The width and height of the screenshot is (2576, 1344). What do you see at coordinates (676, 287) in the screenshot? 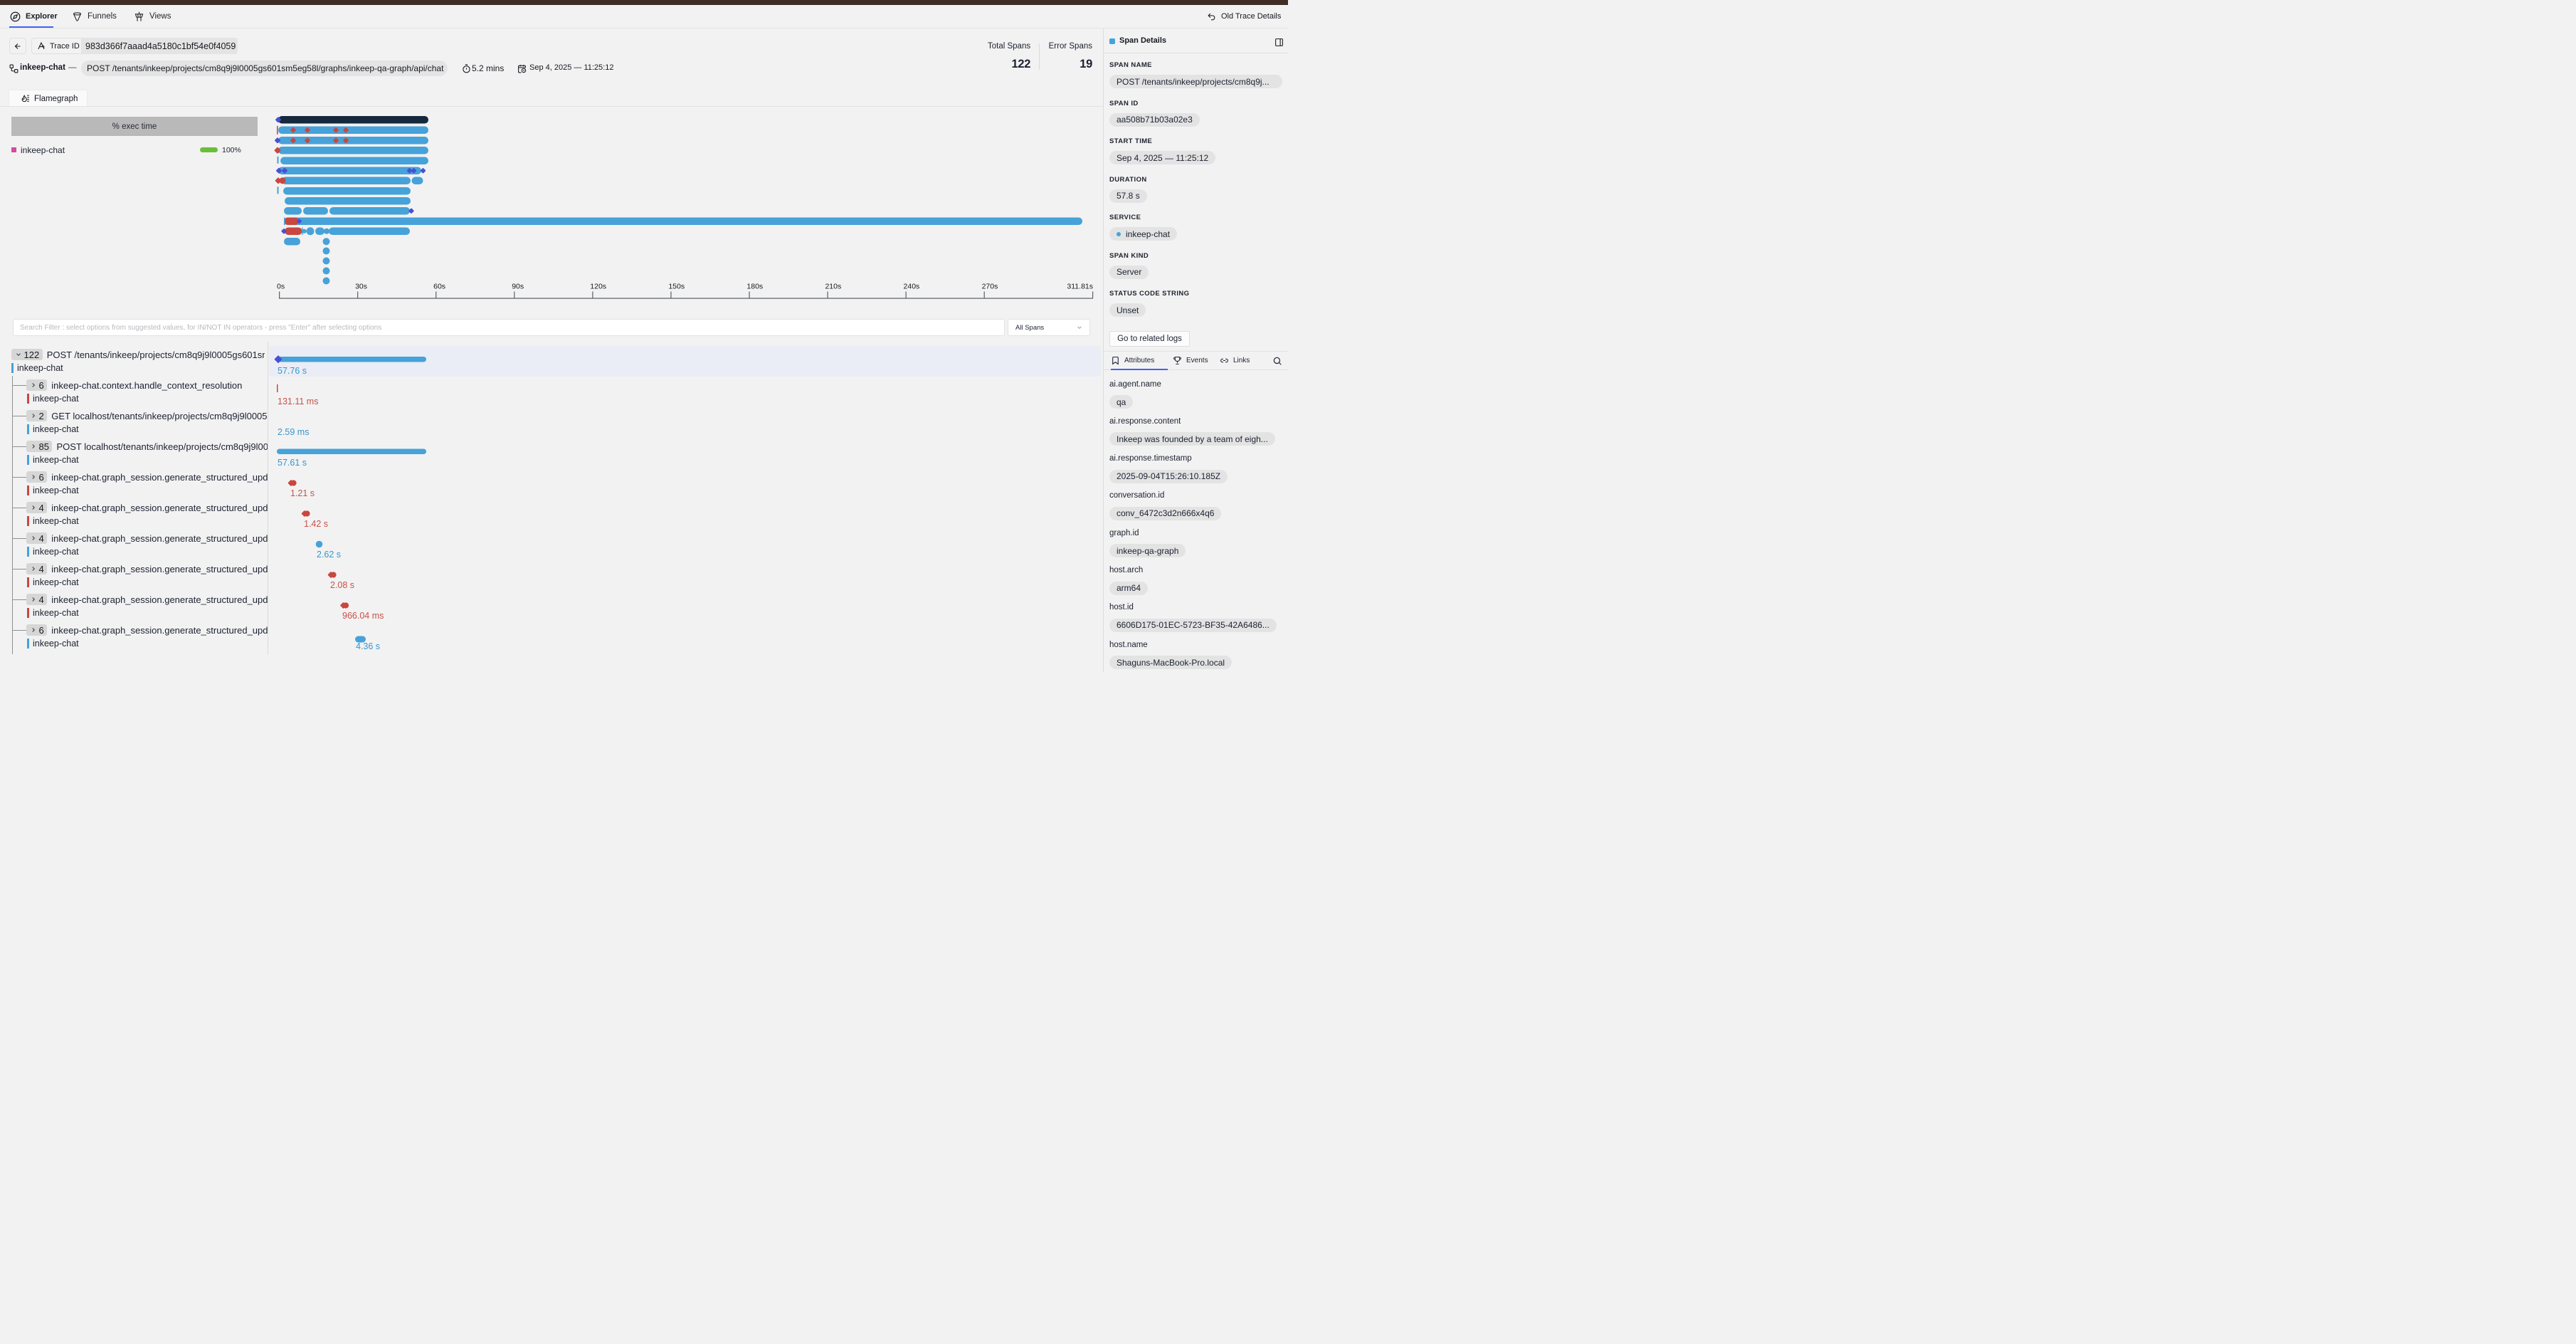
I see `svg-text: 150s` at bounding box center [676, 287].